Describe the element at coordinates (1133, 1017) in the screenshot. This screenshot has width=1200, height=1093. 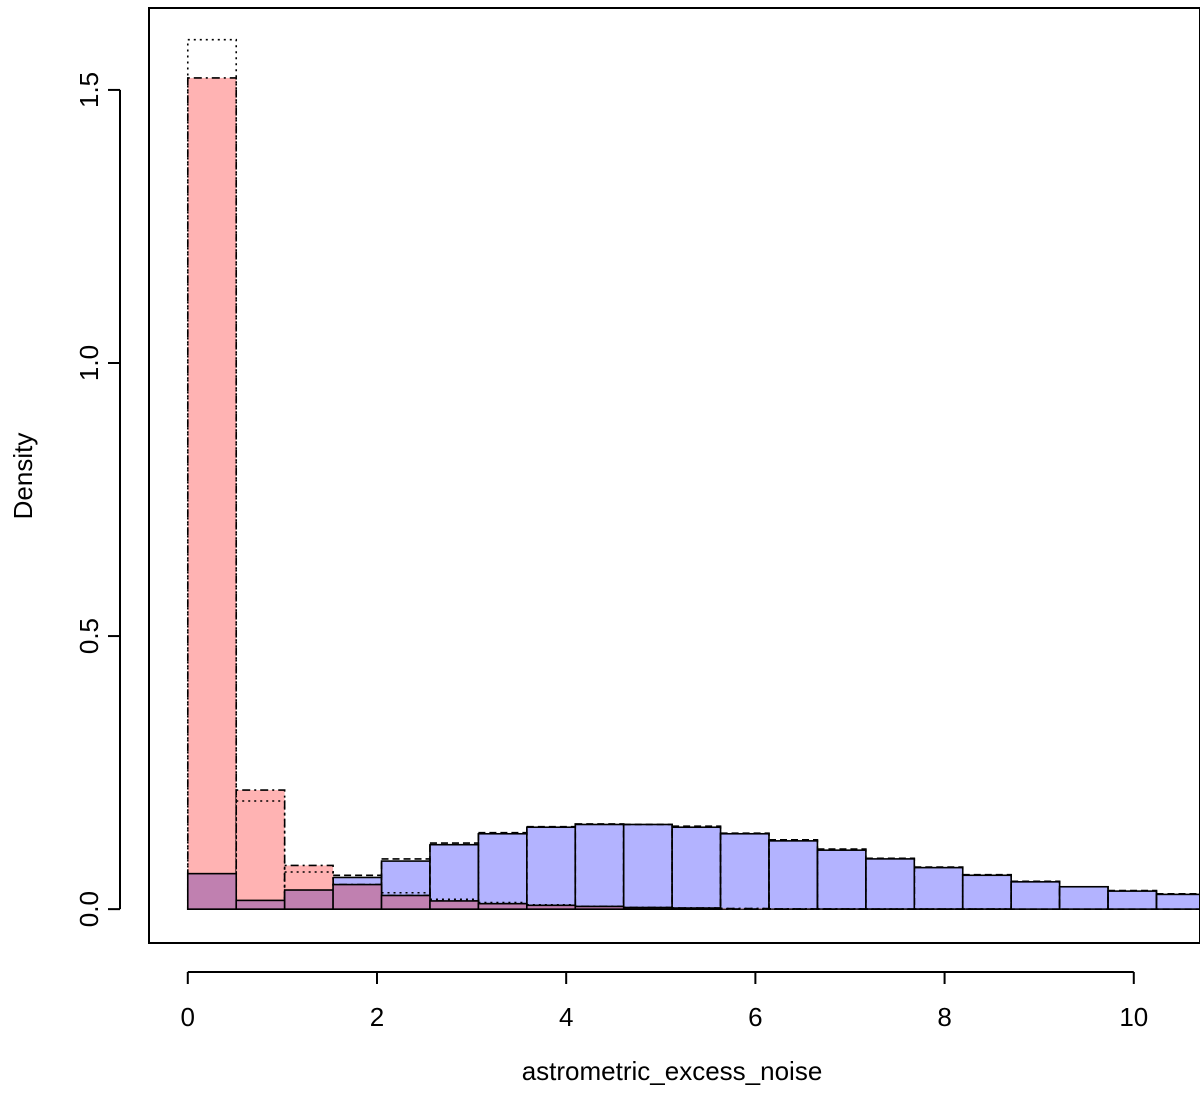
I see `x-tick-label: 10` at that location.